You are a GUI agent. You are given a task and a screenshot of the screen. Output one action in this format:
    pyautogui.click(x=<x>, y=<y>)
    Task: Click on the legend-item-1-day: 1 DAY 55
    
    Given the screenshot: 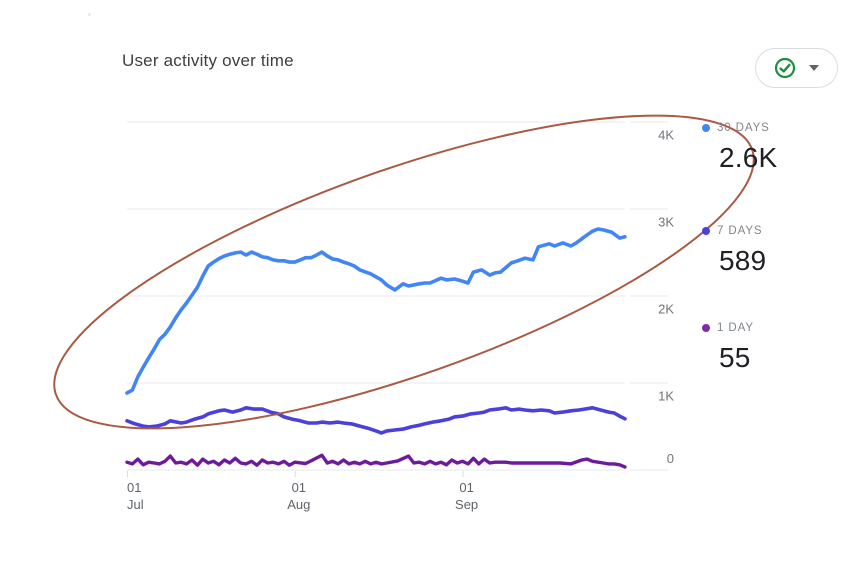 What is the action you would take?
    pyautogui.click(x=728, y=347)
    